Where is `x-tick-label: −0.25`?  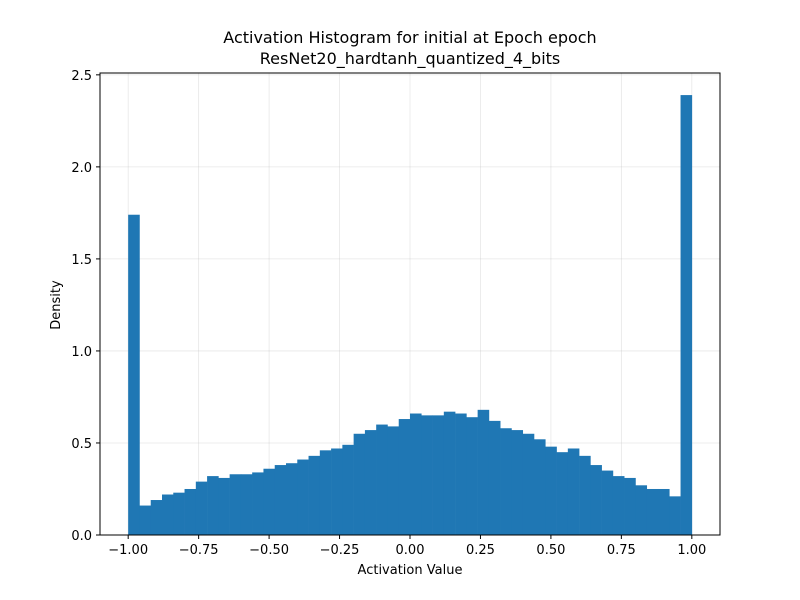 x-tick-label: −0.25 is located at coordinates (340, 550).